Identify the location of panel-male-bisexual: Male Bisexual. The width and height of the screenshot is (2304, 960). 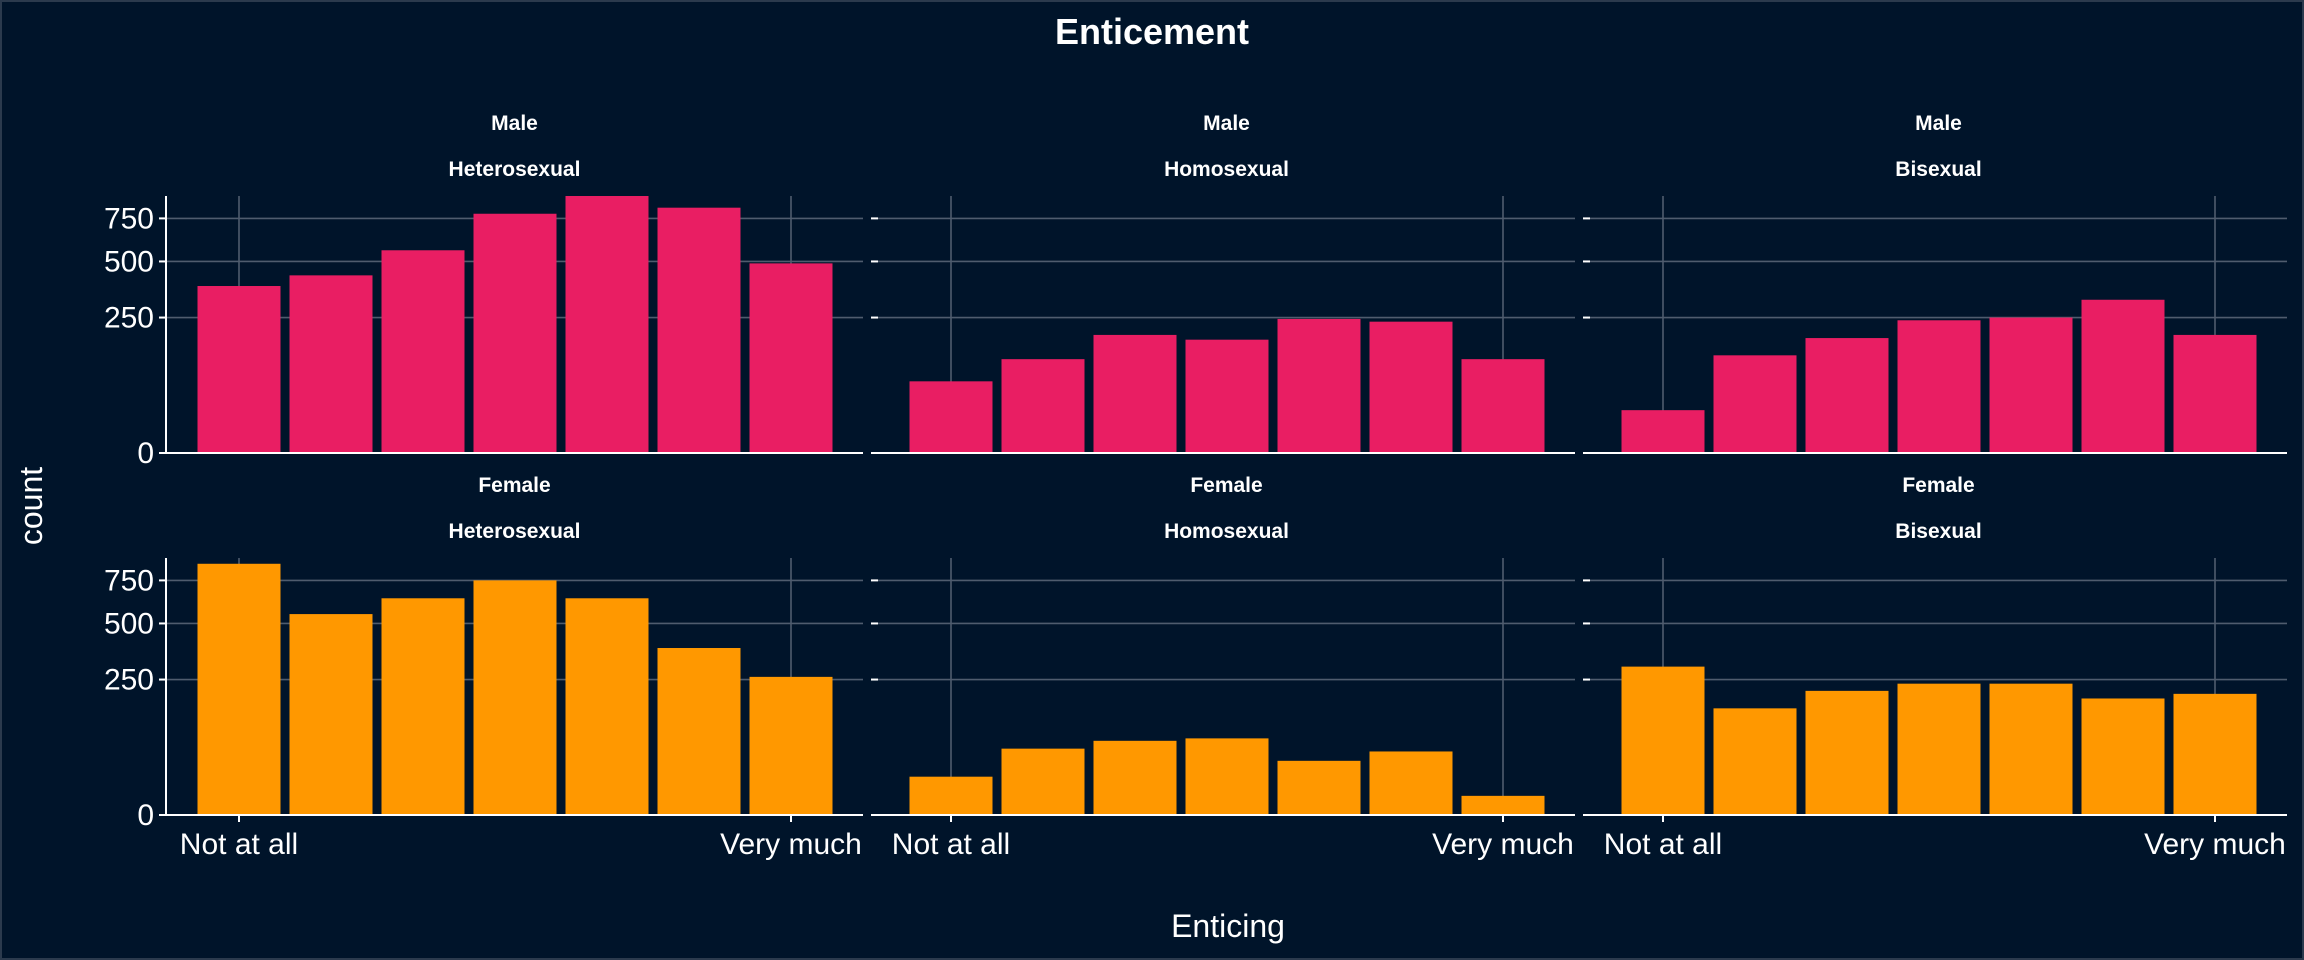
(1935, 283).